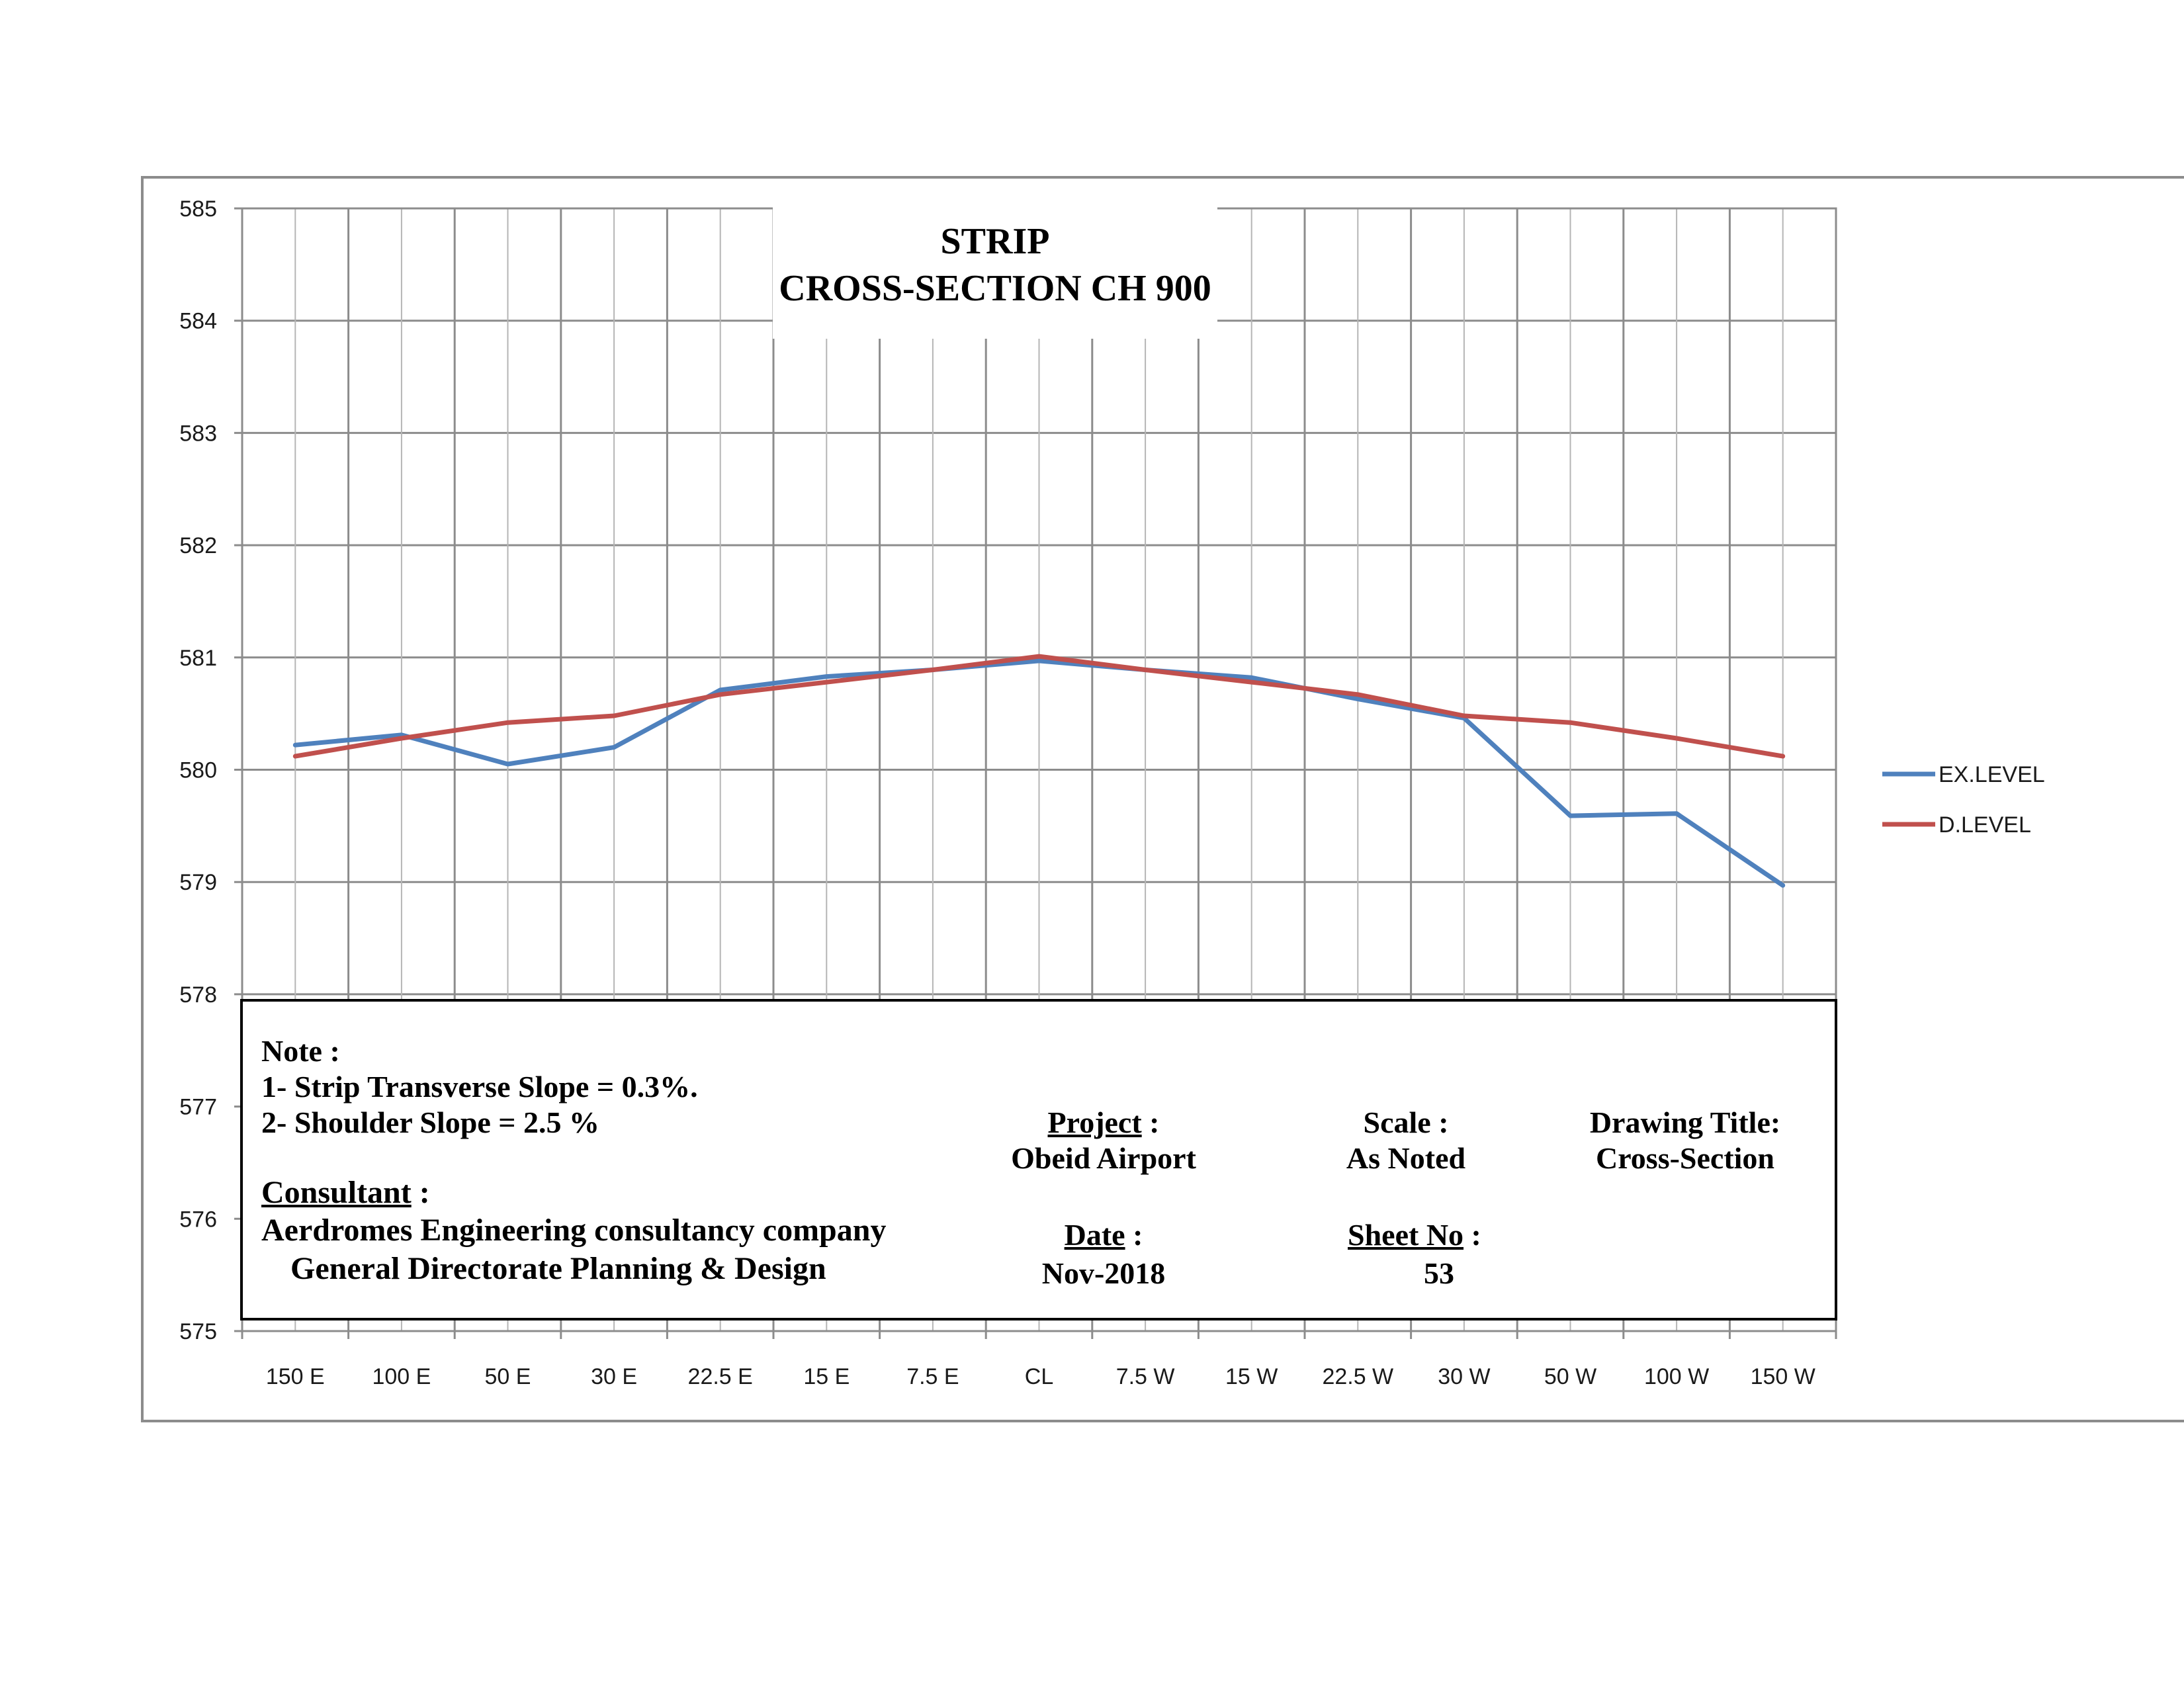  Describe the element at coordinates (1985, 825) in the screenshot. I see `legend-label: D.LEVEL` at that location.